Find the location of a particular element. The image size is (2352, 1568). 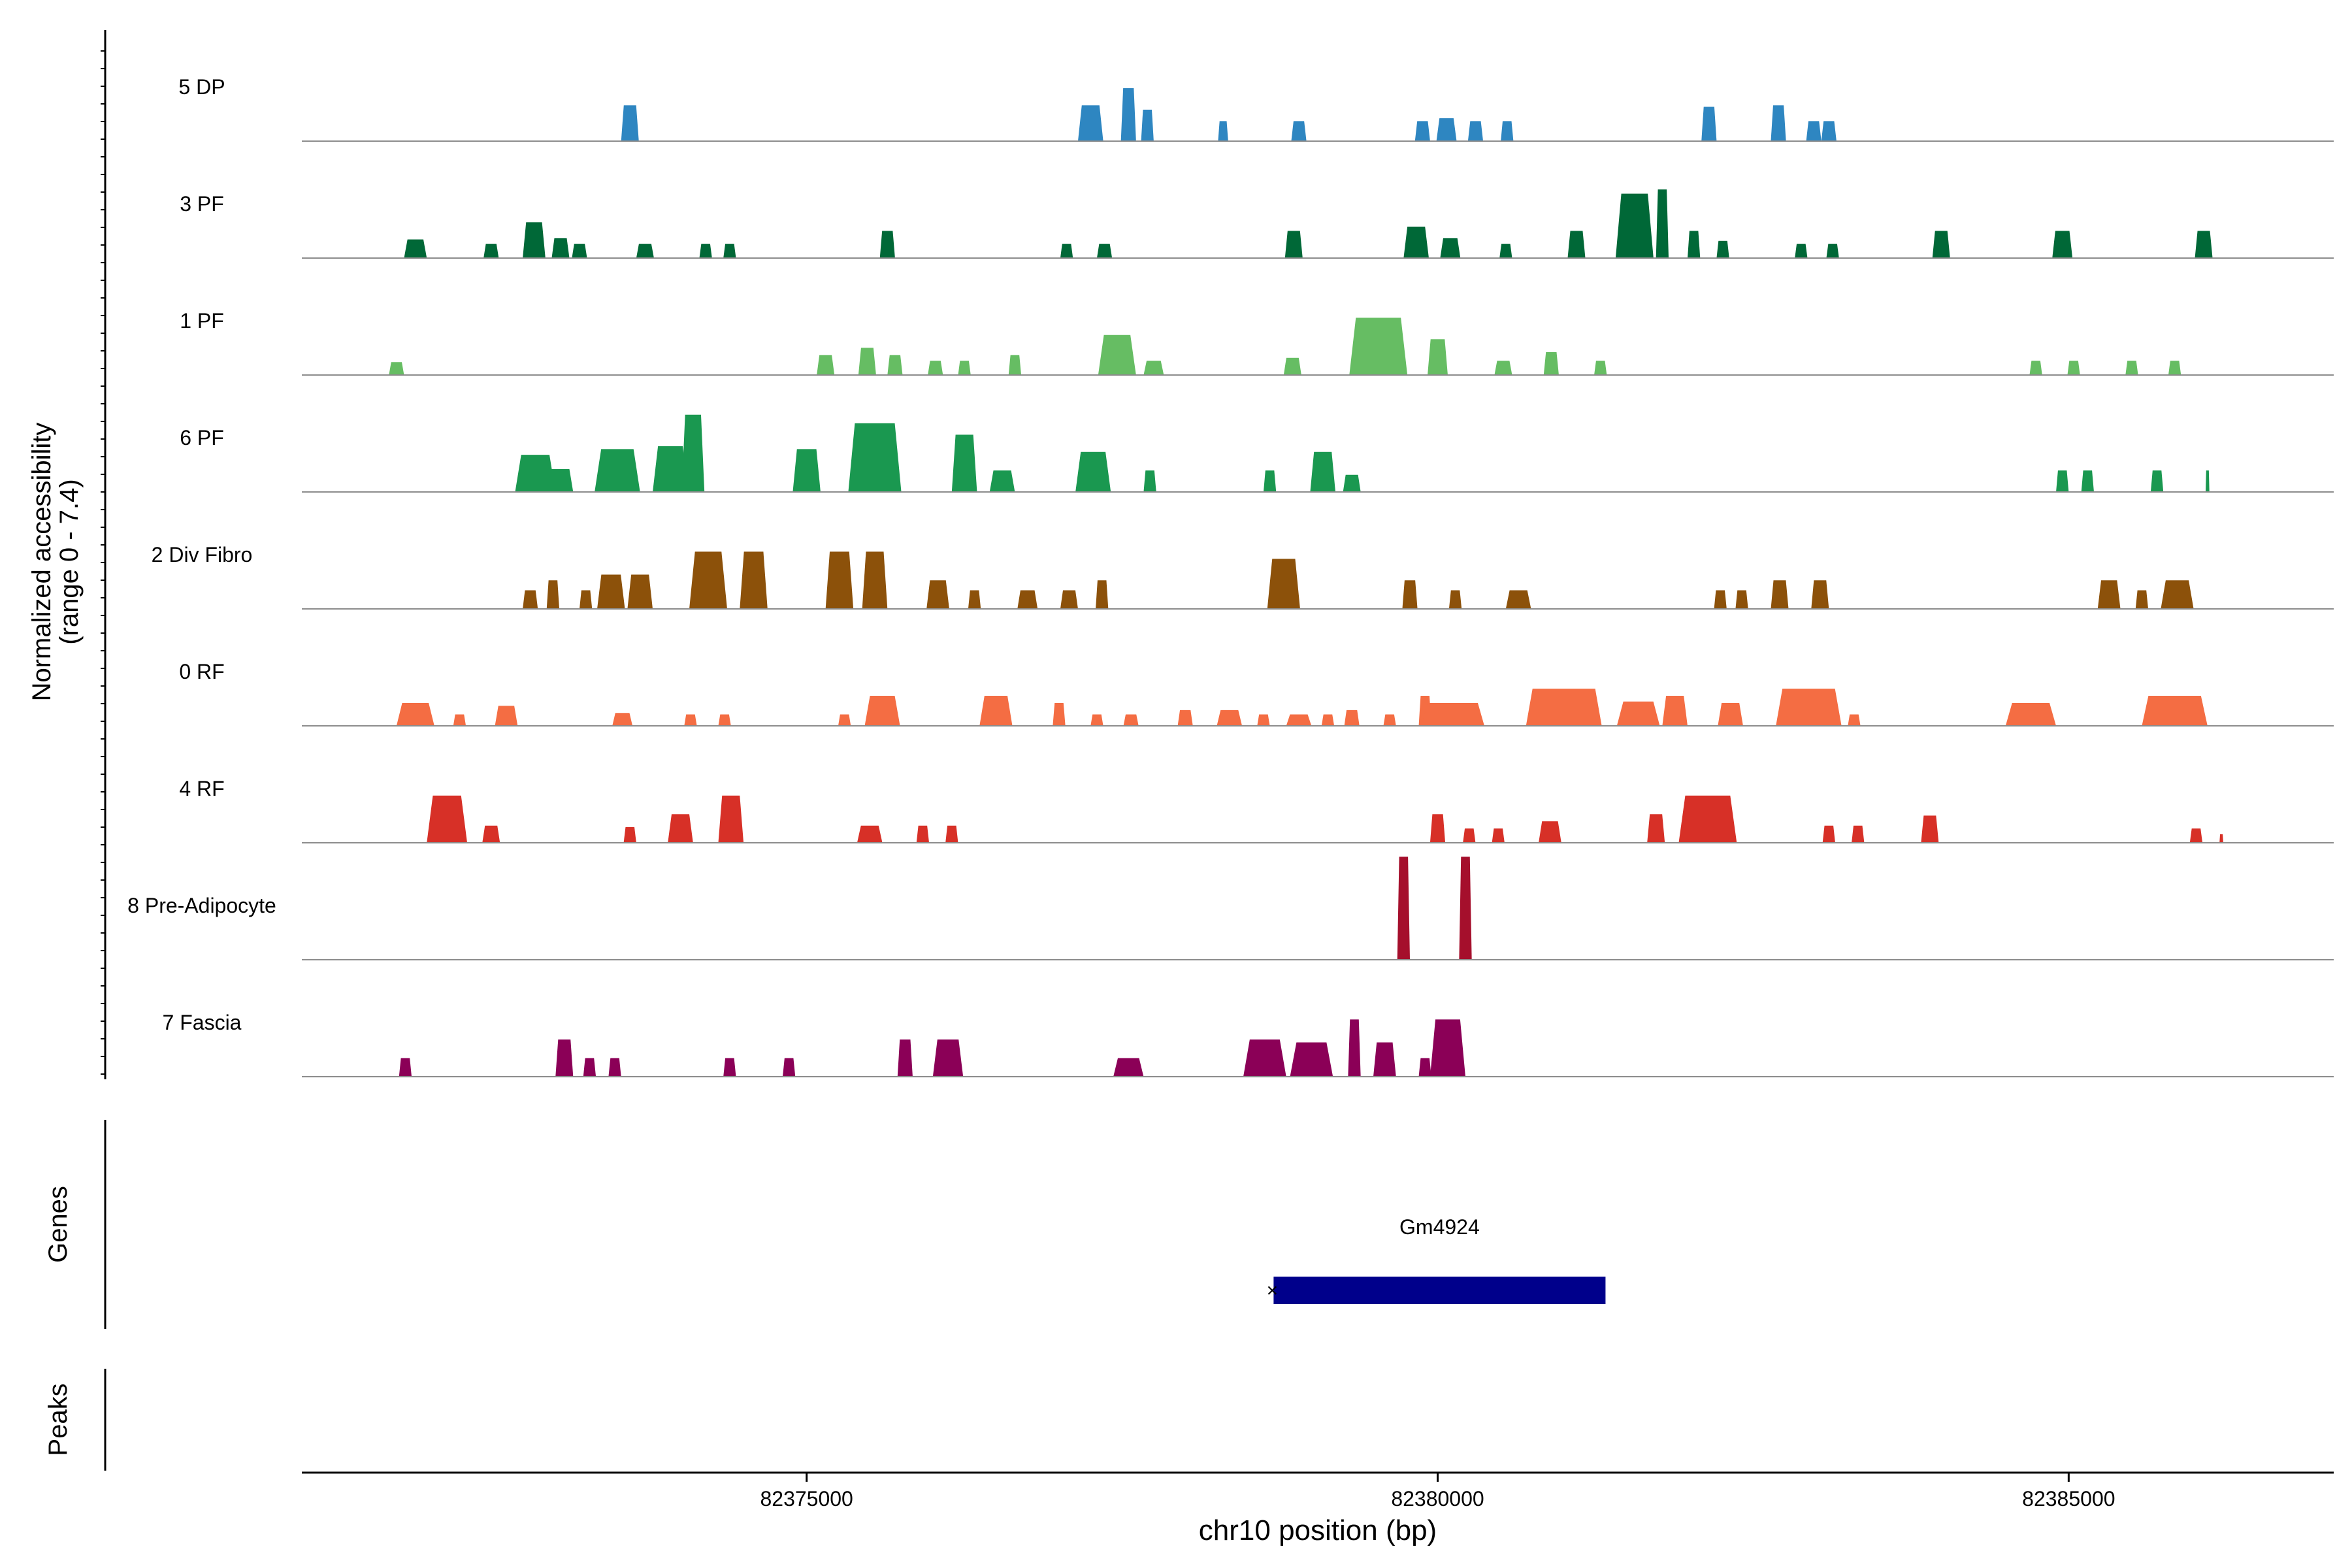

track-3: 6 PF is located at coordinates (1257, 453).